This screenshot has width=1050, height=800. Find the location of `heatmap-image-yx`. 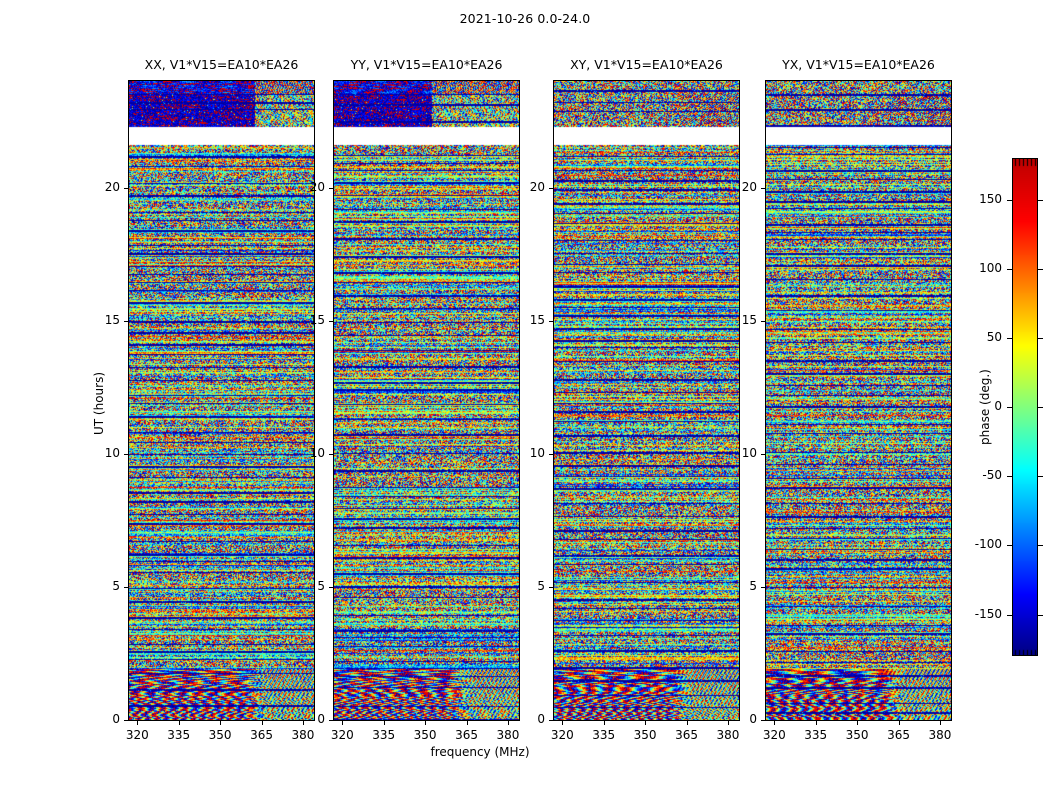

heatmap-image-yx is located at coordinates (858, 400).